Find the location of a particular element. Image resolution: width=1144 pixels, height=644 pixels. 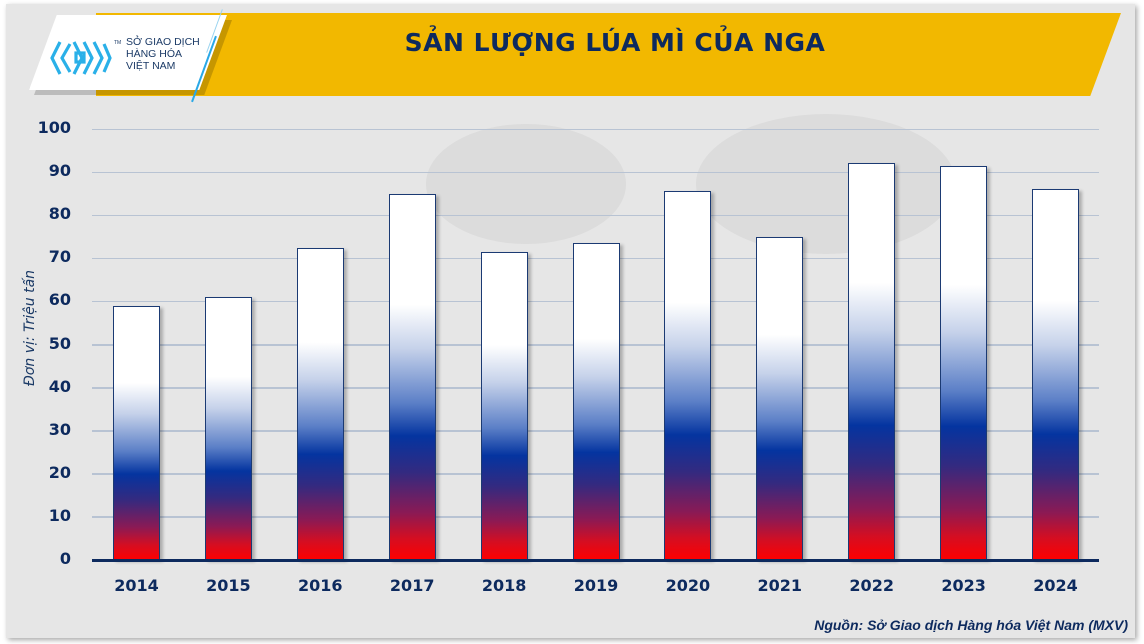

bar-2021 is located at coordinates (780, 398).